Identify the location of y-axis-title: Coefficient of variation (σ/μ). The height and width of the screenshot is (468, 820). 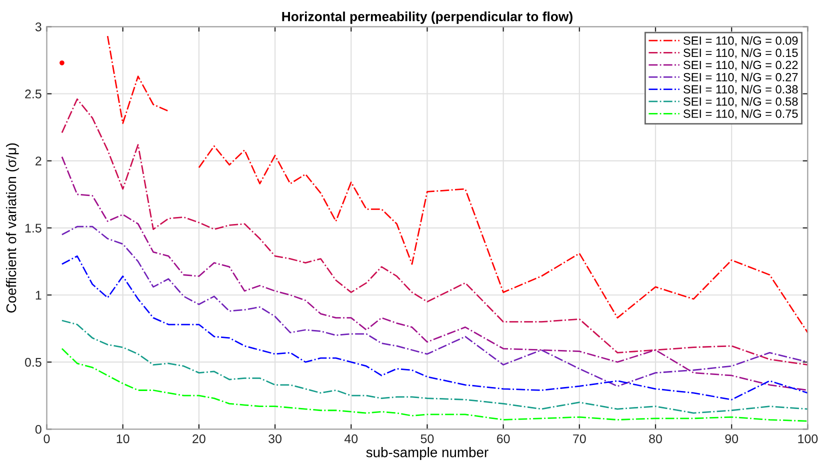
(12, 228).